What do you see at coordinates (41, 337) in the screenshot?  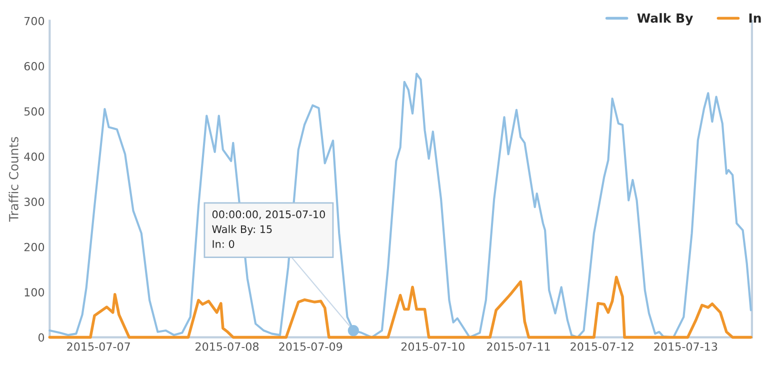 I see `y-tick-label: 0` at bounding box center [41, 337].